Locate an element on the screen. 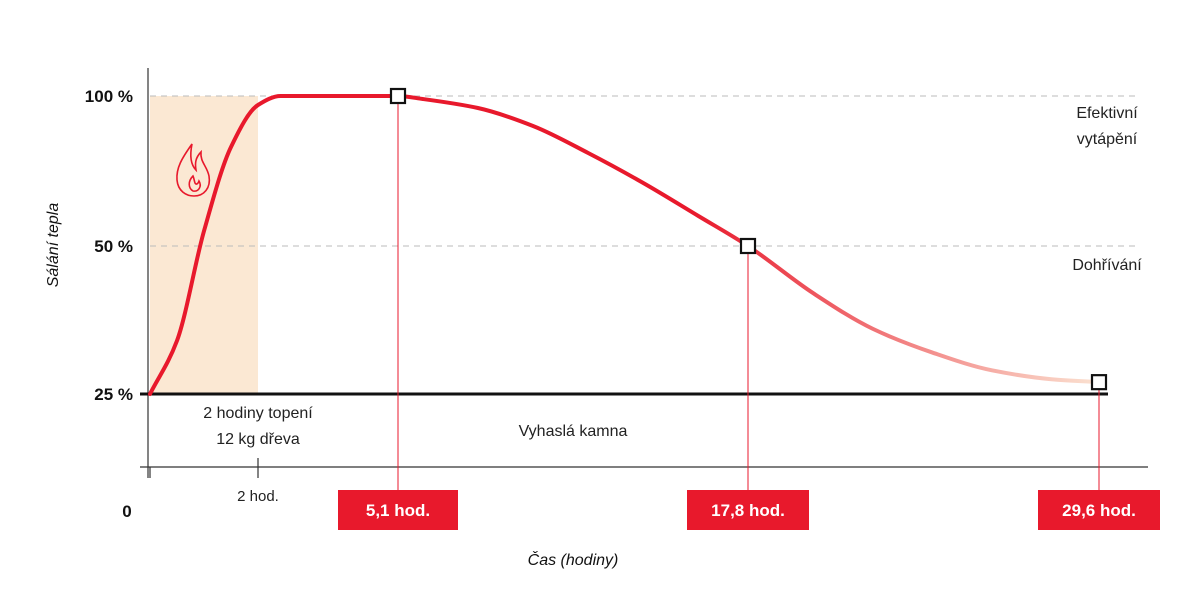  y-axis-title: Sálání tepla is located at coordinates (53, 245).